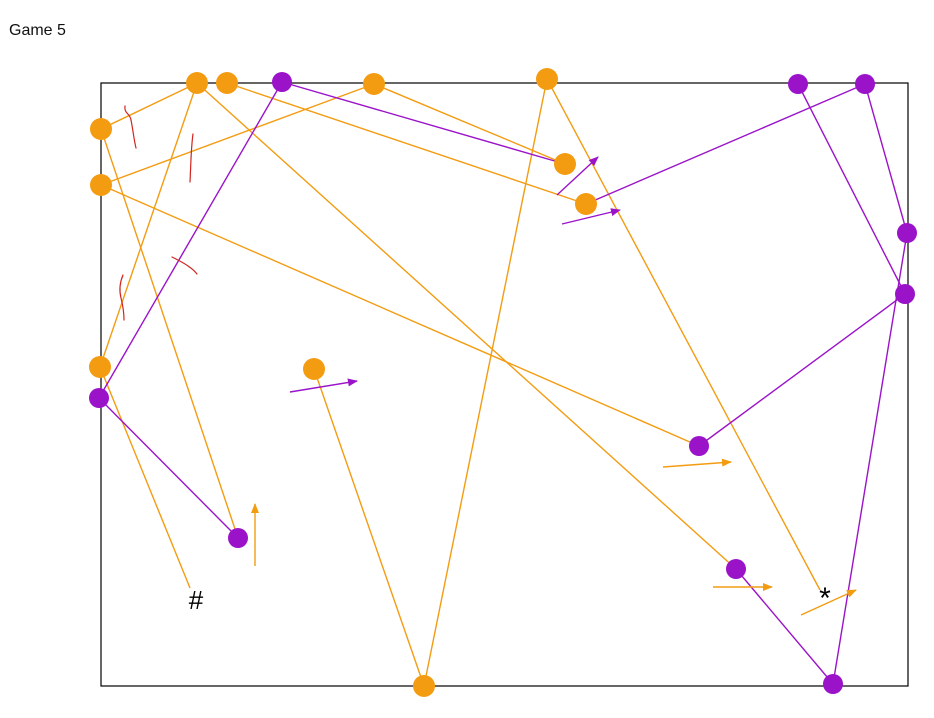 This screenshot has height=718, width=934. Describe the element at coordinates (825, 598) in the screenshot. I see `star-marker: *` at that location.